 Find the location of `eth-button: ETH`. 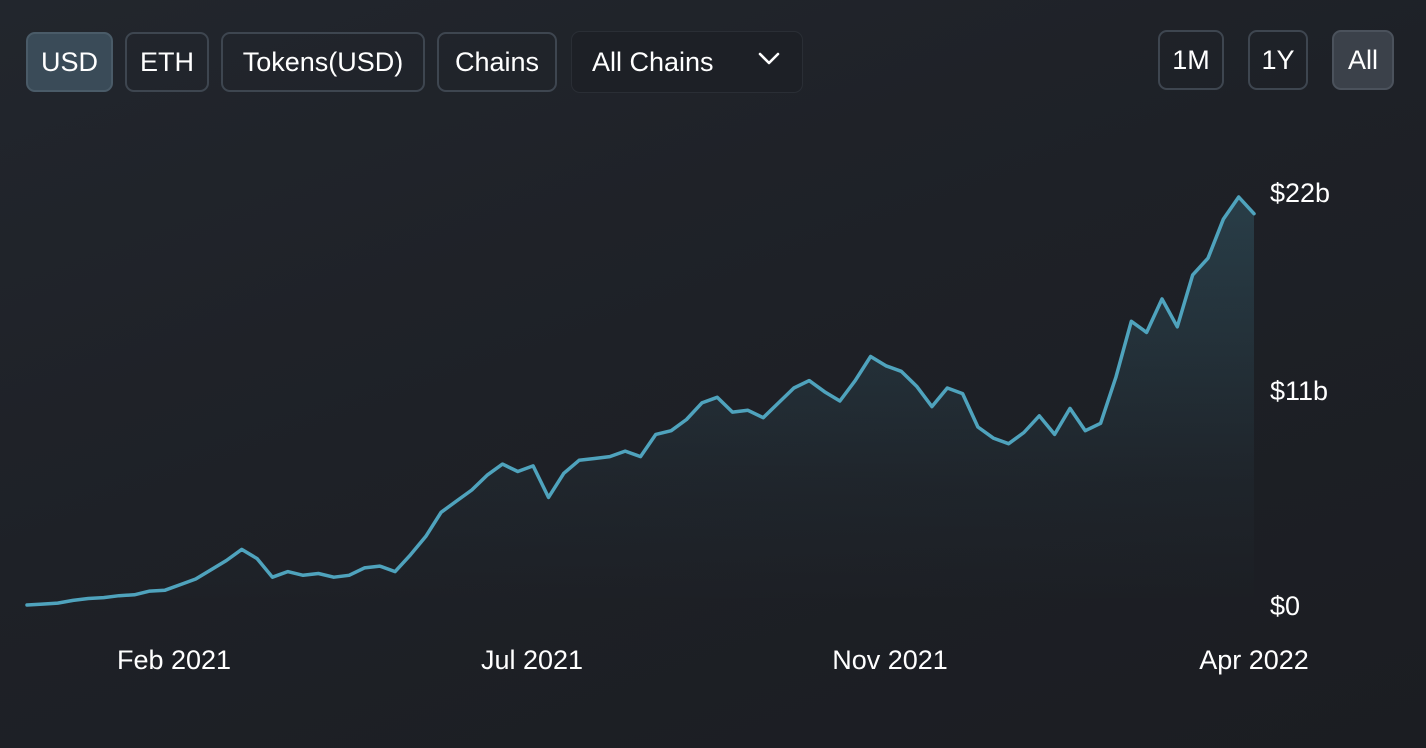

eth-button: ETH is located at coordinates (167, 62).